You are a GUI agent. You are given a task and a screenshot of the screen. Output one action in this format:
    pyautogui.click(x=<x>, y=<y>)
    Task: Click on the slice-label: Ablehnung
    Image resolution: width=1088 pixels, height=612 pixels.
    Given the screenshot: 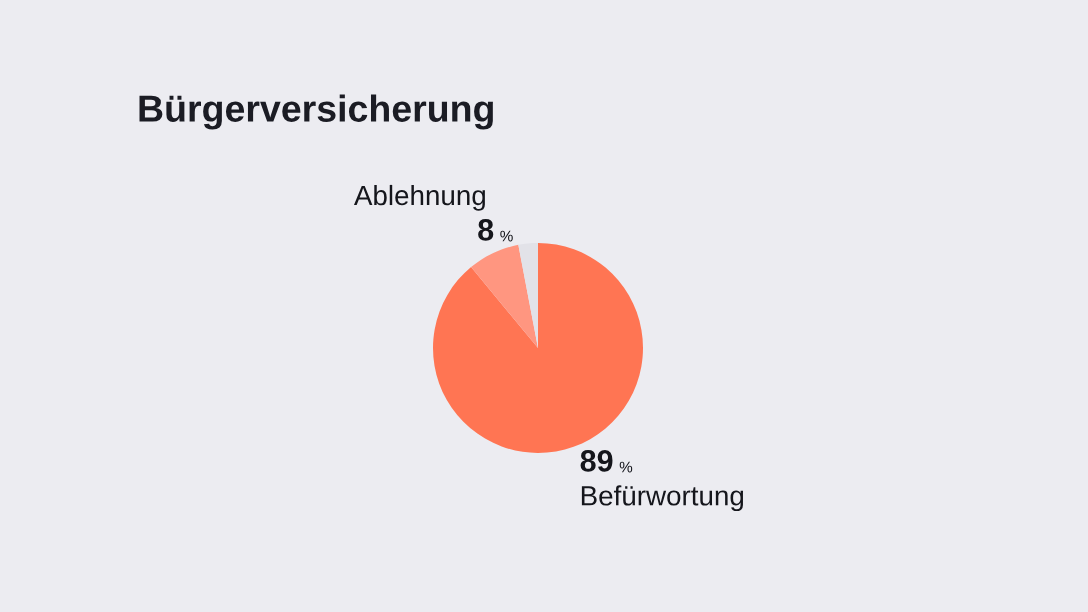 What is the action you would take?
    pyautogui.click(x=419, y=197)
    